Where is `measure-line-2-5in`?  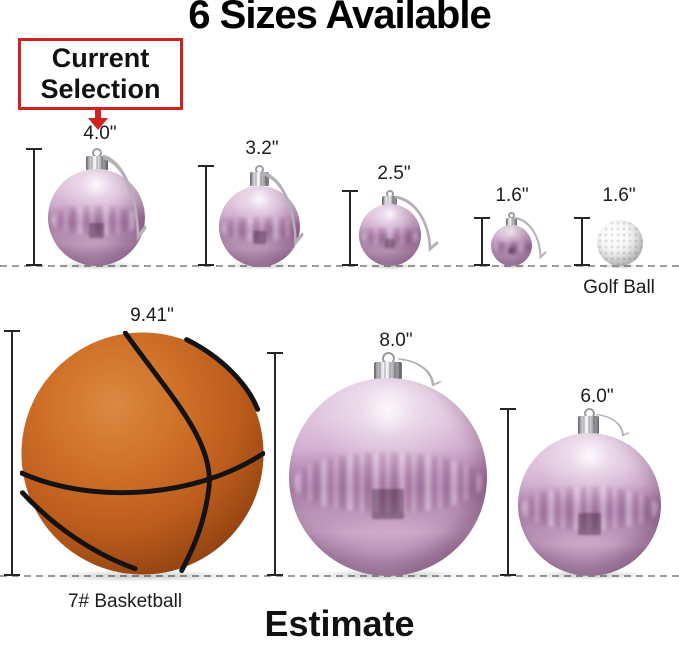
measure-line-2-5in is located at coordinates (350, 228).